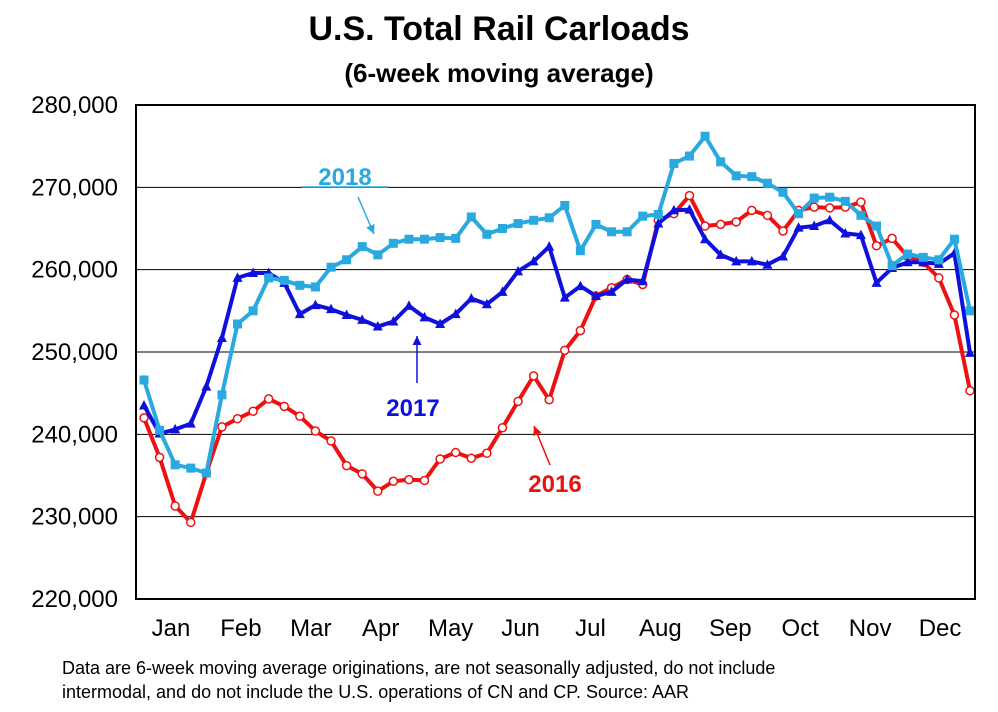  I want to click on annotation-2018-arrow, so click(366, 215).